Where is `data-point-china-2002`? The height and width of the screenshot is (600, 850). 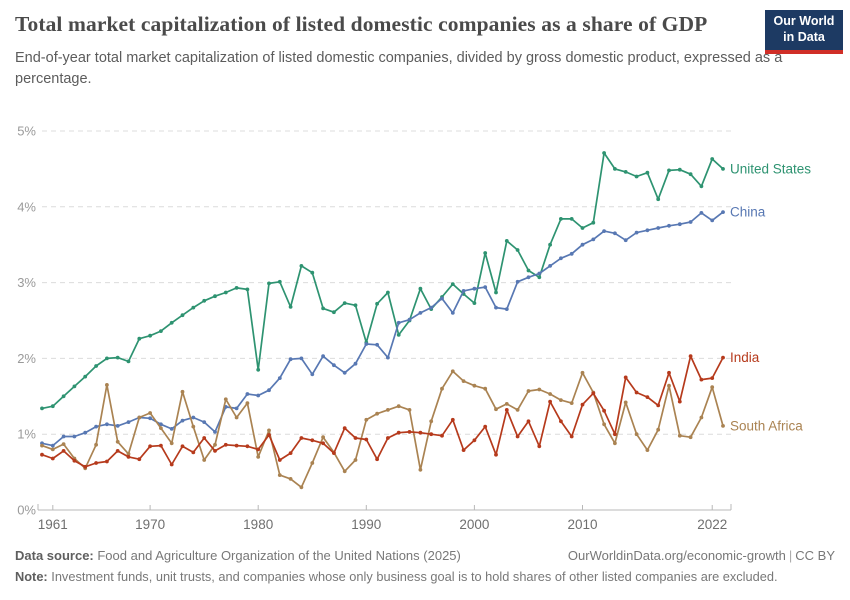
data-point-china-2002 is located at coordinates (496, 307).